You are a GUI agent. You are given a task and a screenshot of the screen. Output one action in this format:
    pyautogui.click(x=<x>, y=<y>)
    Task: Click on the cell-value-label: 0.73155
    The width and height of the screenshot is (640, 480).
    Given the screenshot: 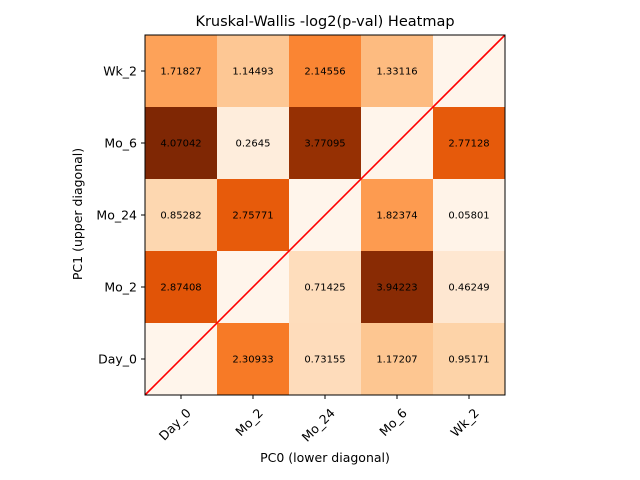 What is the action you would take?
    pyautogui.click(x=324, y=360)
    